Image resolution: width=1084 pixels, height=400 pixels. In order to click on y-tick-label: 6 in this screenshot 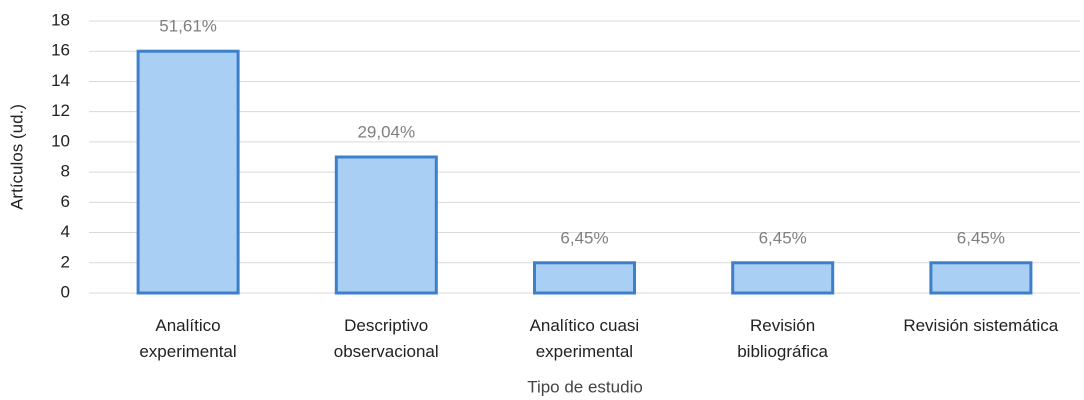, I will do `click(65, 201)`.